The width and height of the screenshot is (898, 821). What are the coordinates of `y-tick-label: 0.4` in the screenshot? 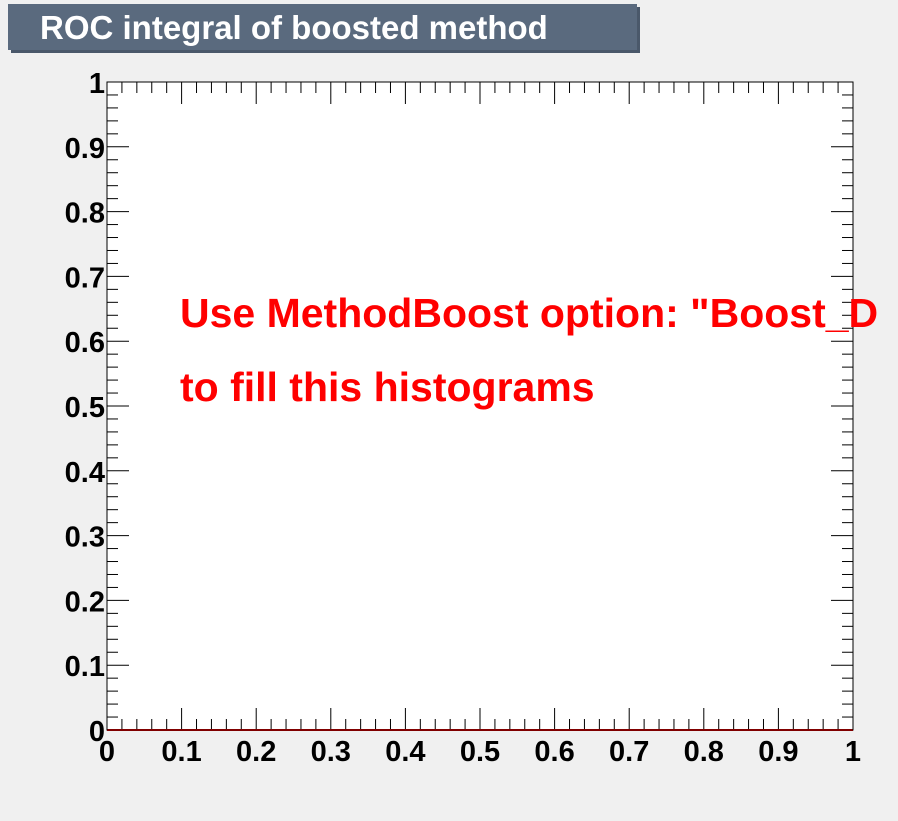 It's located at (85, 473).